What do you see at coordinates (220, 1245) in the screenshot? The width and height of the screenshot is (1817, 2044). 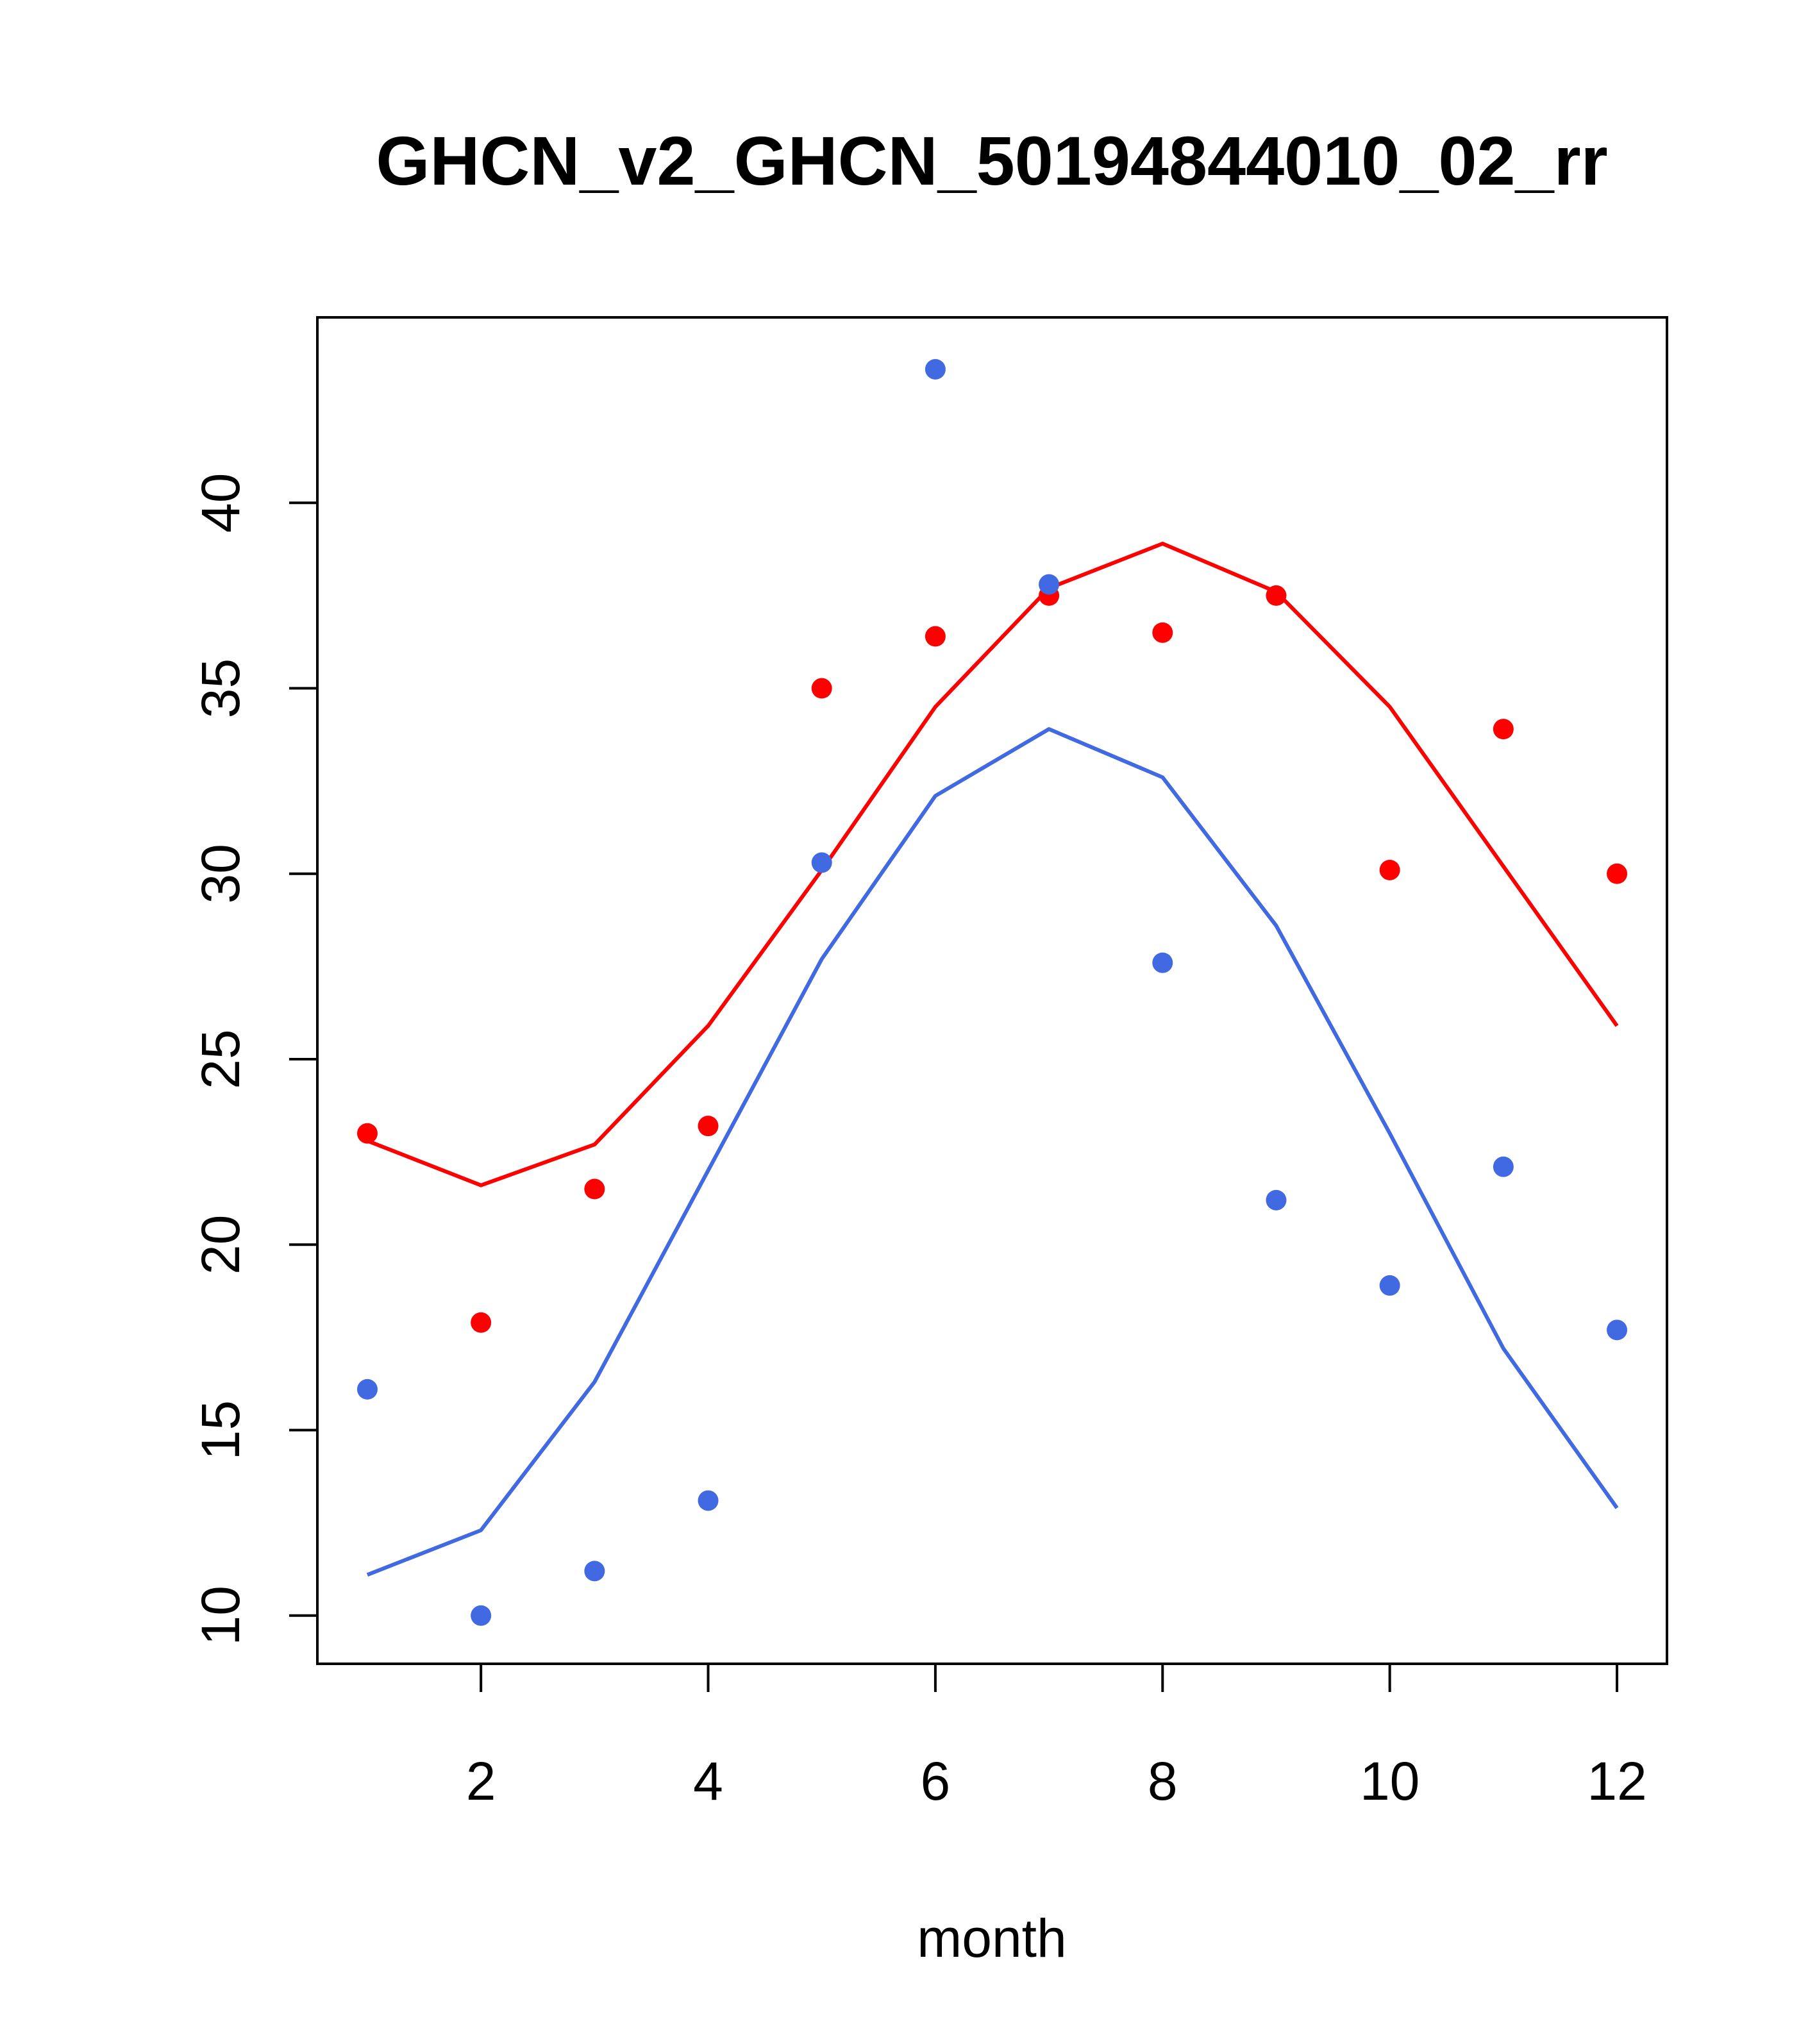 I see `y-tick-label: 20` at bounding box center [220, 1245].